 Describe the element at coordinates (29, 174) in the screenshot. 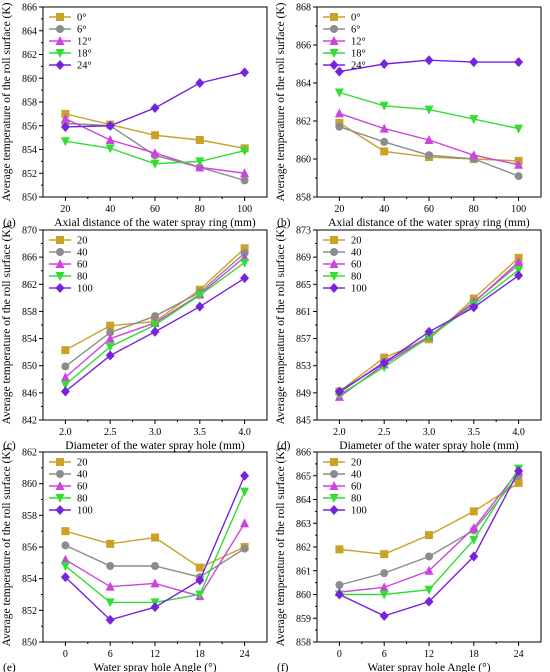

I see `y-tick-label: 852` at that location.